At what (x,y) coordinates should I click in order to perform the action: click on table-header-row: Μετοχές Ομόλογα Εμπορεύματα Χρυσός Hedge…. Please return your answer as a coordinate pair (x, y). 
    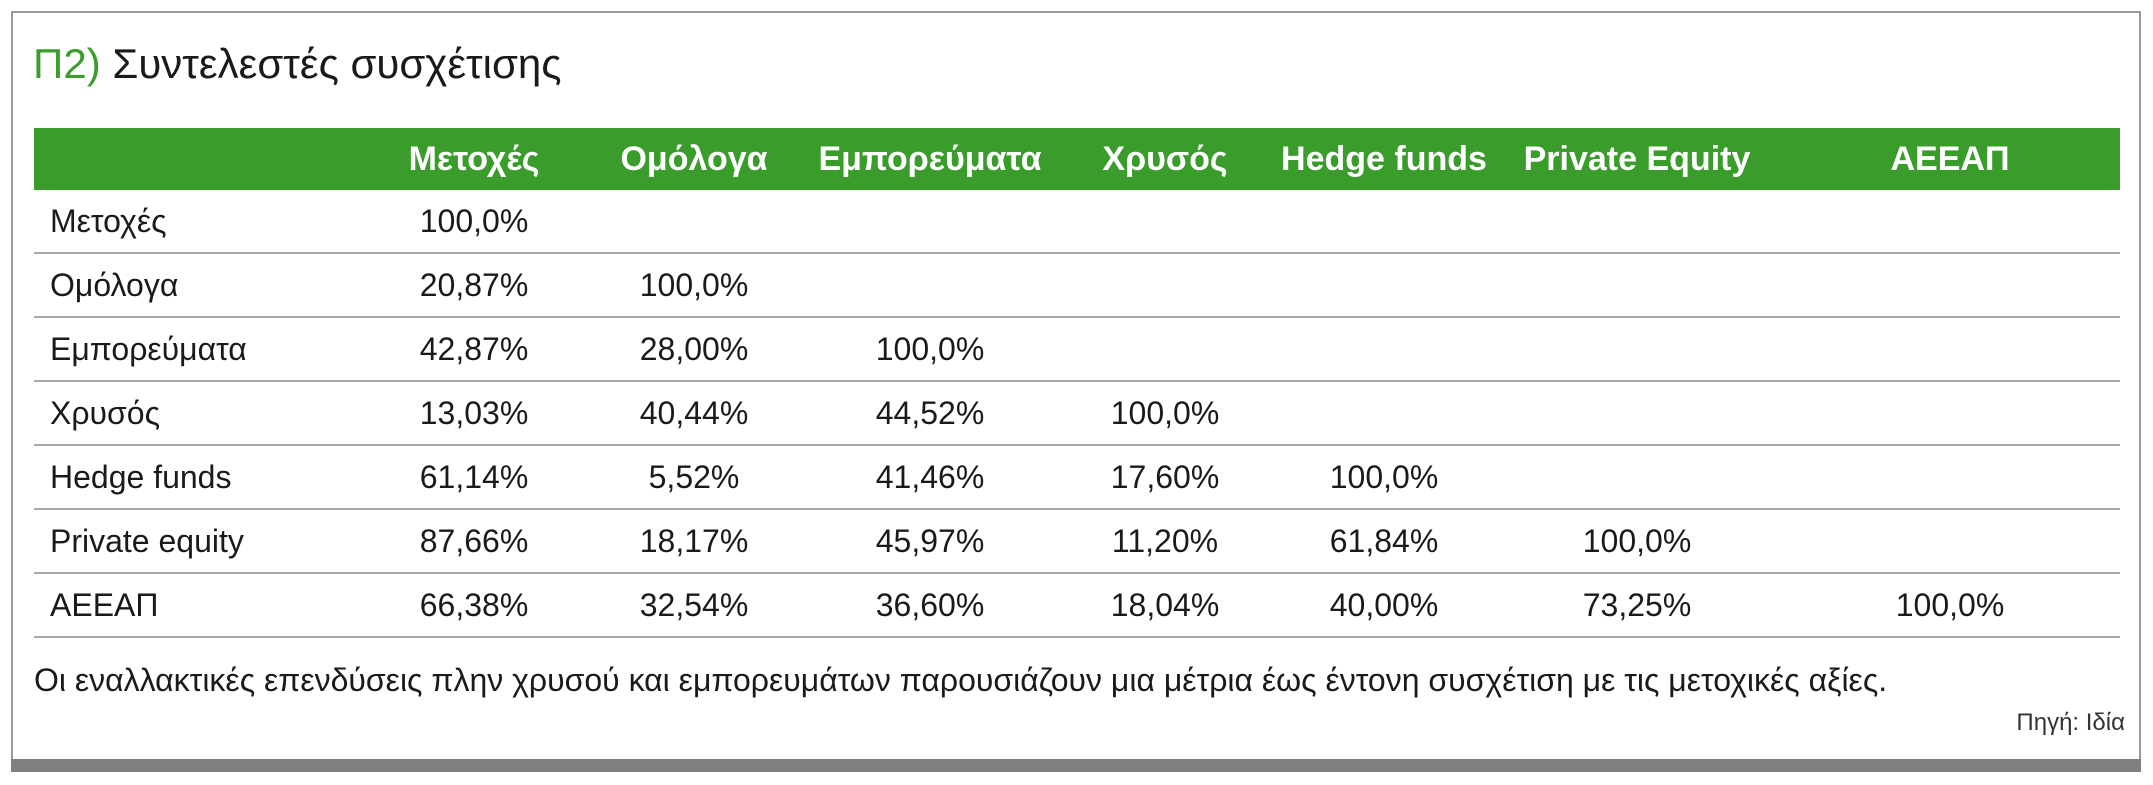
    Looking at the image, I should click on (1077, 159).